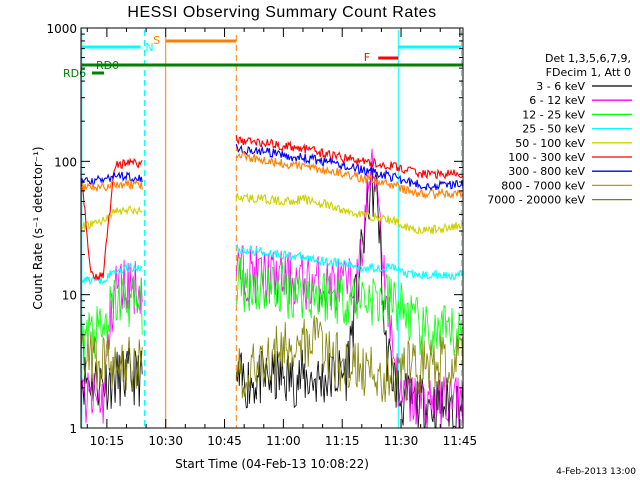 This screenshot has height=480, width=640. I want to click on legend-label: 12 - 25 keV, so click(553, 114).